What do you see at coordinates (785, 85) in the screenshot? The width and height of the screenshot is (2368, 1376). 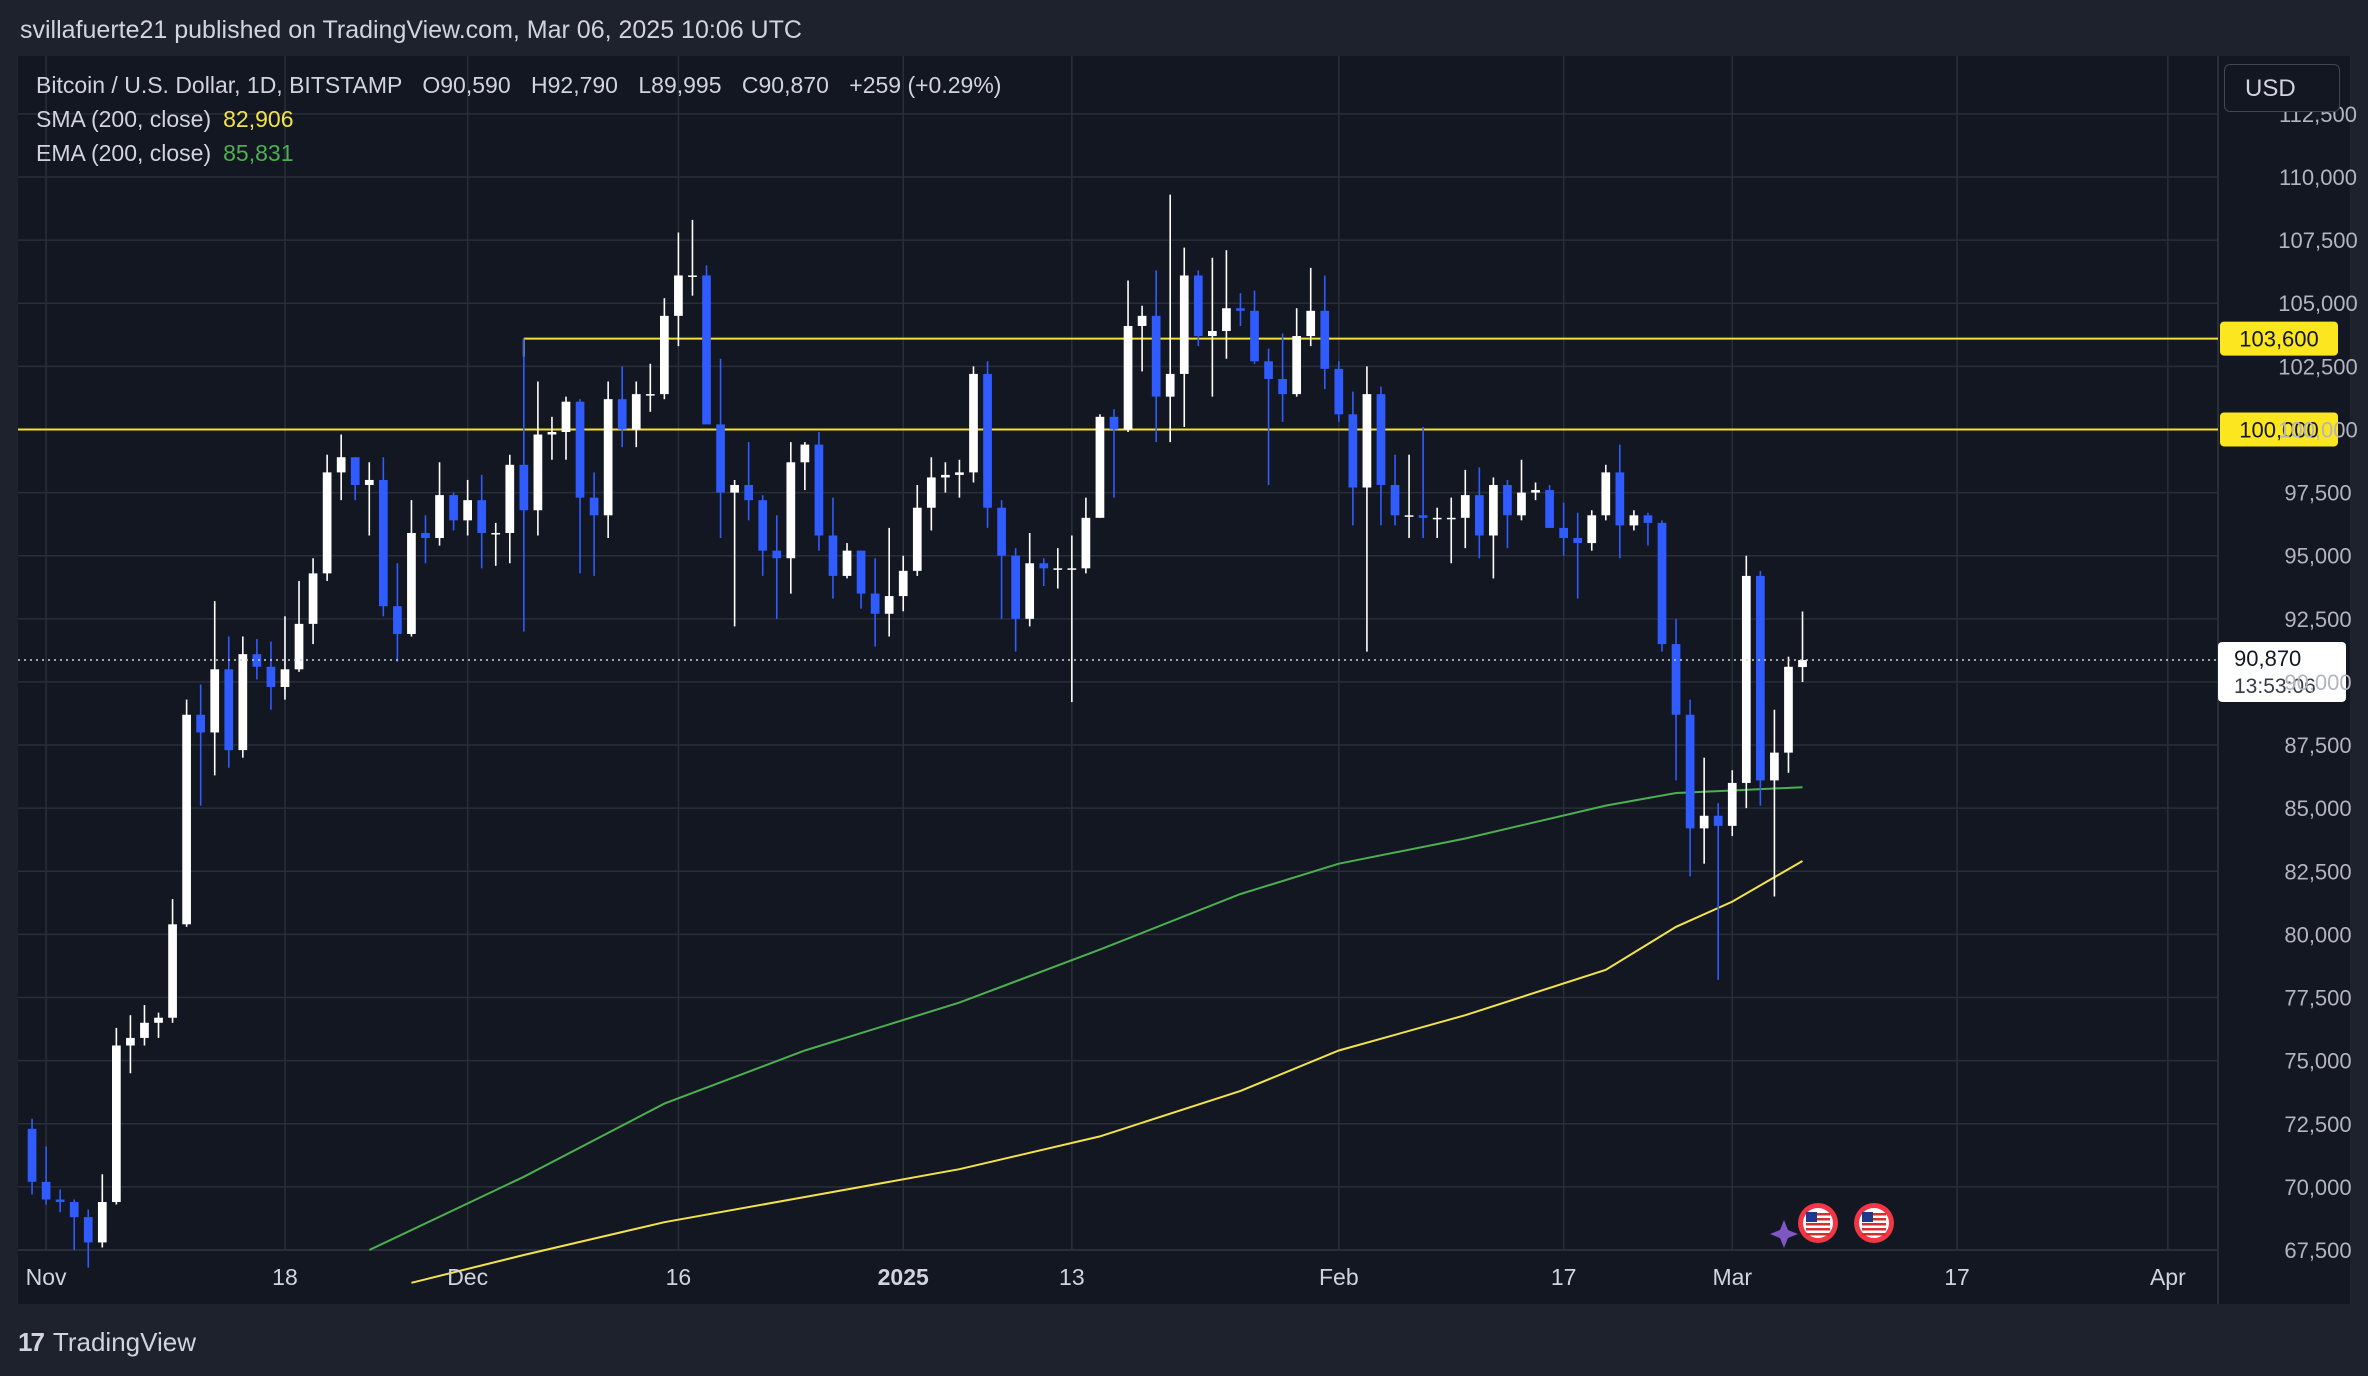 I see `close-value: C90,870` at bounding box center [785, 85].